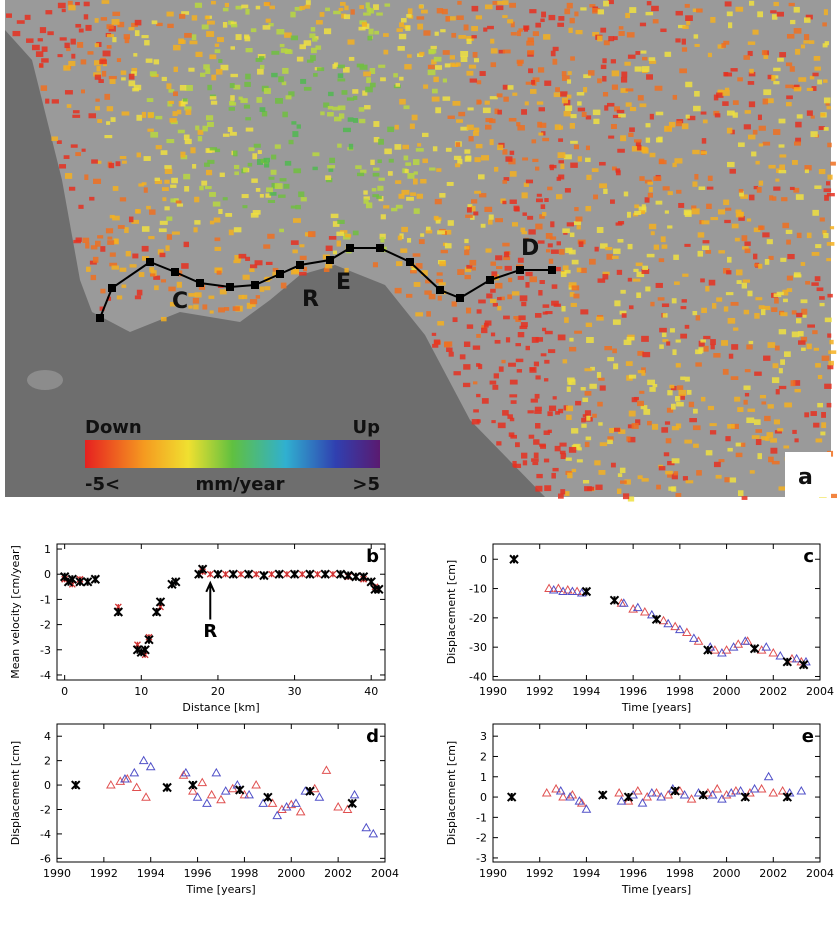 This screenshot has height=939, width=837. What do you see at coordinates (820, 691) in the screenshot?
I see `x-tick-label: 2004` at bounding box center [820, 691].